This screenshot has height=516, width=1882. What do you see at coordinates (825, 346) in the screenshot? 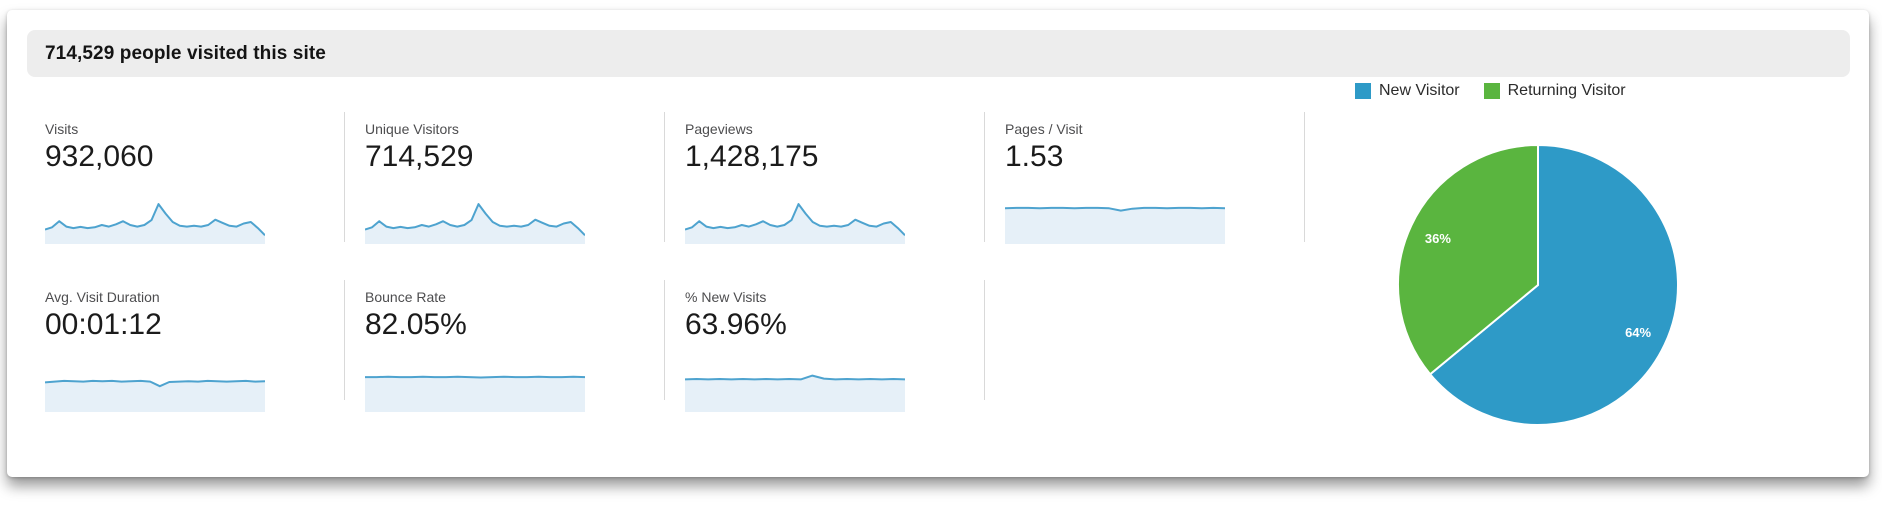
I see `metric-card-new-visits: % New Visits 63.96%` at bounding box center [825, 346].